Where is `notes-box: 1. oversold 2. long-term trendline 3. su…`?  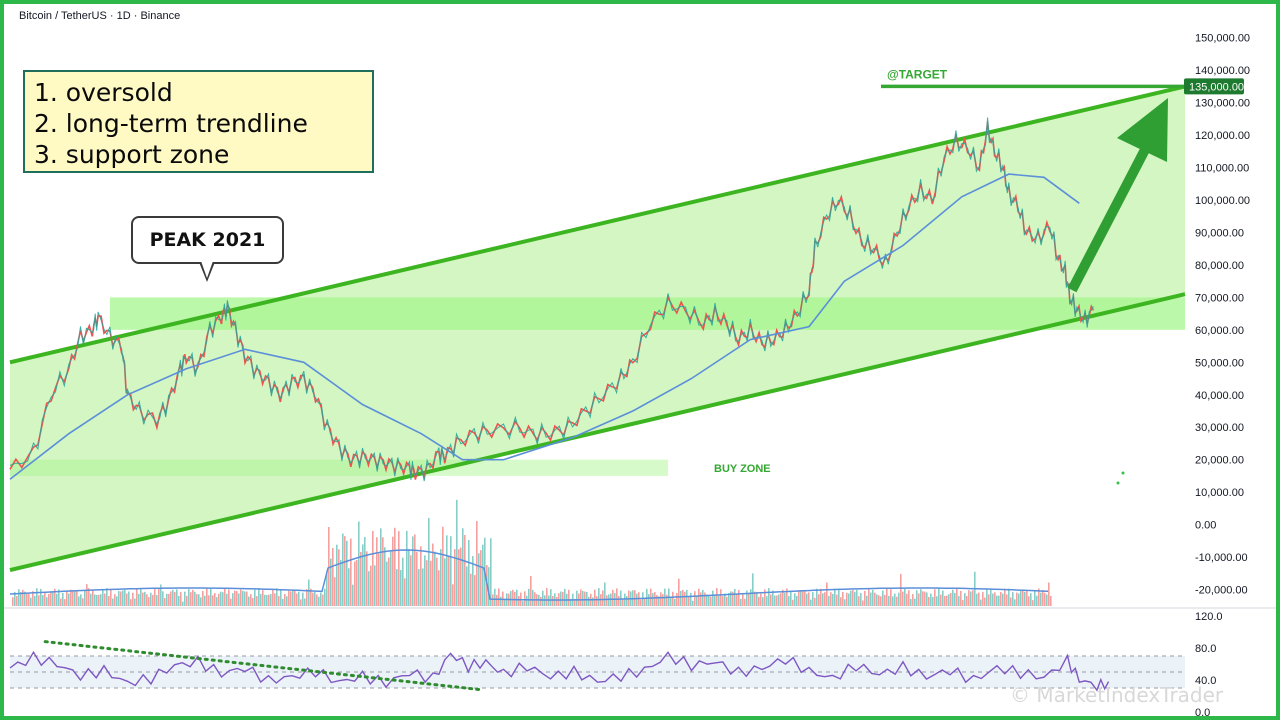
notes-box: 1. oversold 2. long-term trendline 3. su… is located at coordinates (198, 121).